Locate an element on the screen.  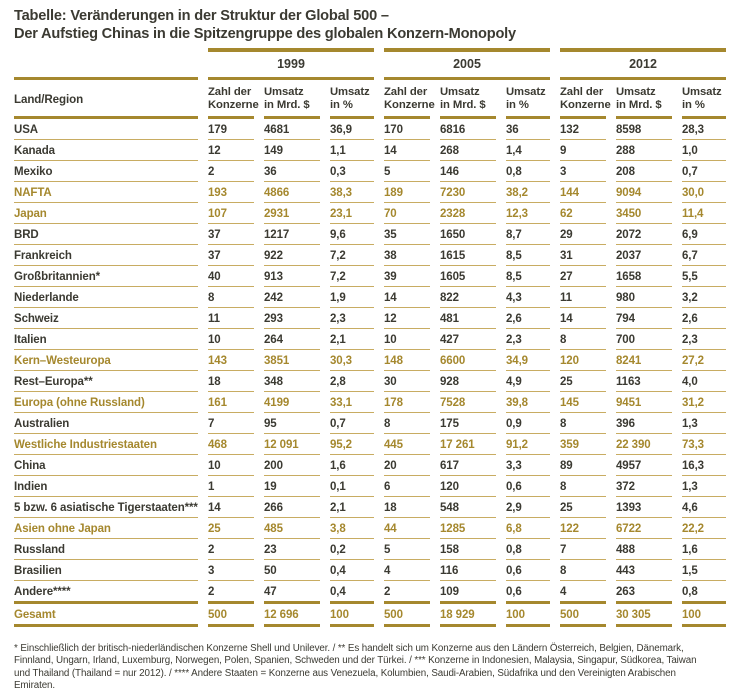
cell-share-2005: 0,8 is located at coordinates (528, 171).